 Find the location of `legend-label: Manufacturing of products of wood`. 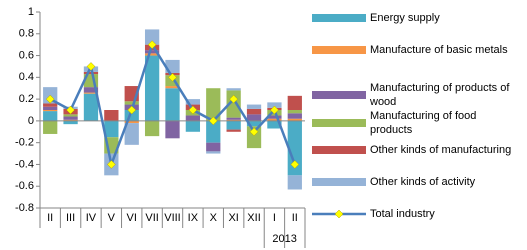

legend-label: Manufacturing of products of wood is located at coordinates (440, 95).